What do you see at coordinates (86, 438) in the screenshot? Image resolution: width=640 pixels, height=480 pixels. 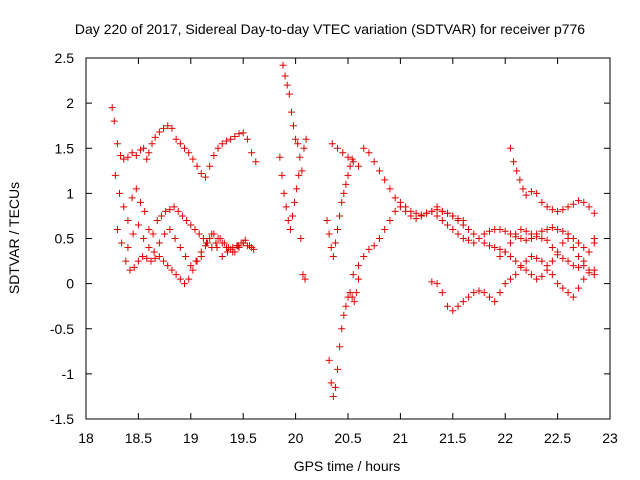 I see `x-tick-label: 18` at bounding box center [86, 438].